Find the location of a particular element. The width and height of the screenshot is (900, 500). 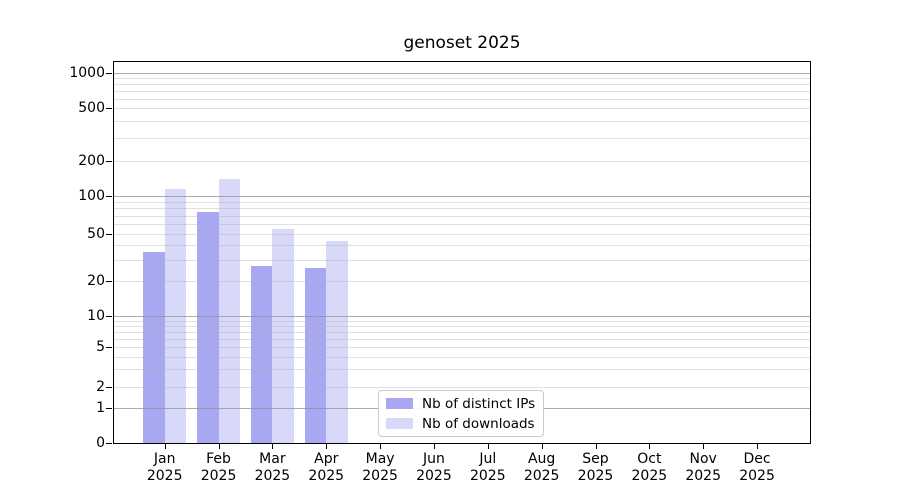

x-tick-label-oct: Oct 2025 is located at coordinates (649, 467).